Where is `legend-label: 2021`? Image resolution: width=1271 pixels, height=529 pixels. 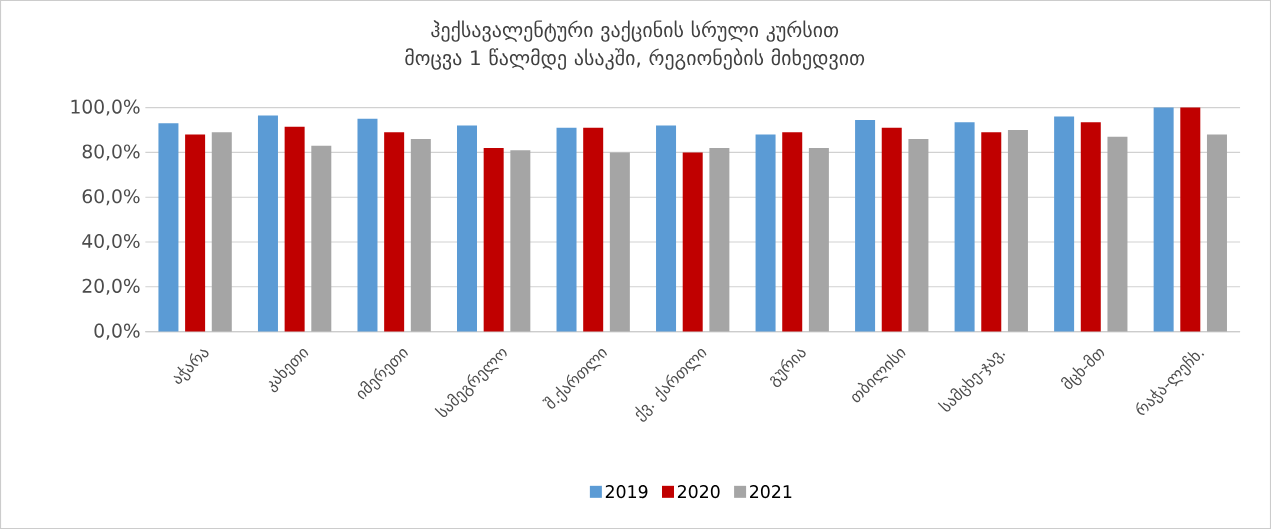 legend-label: 2021 is located at coordinates (771, 492).